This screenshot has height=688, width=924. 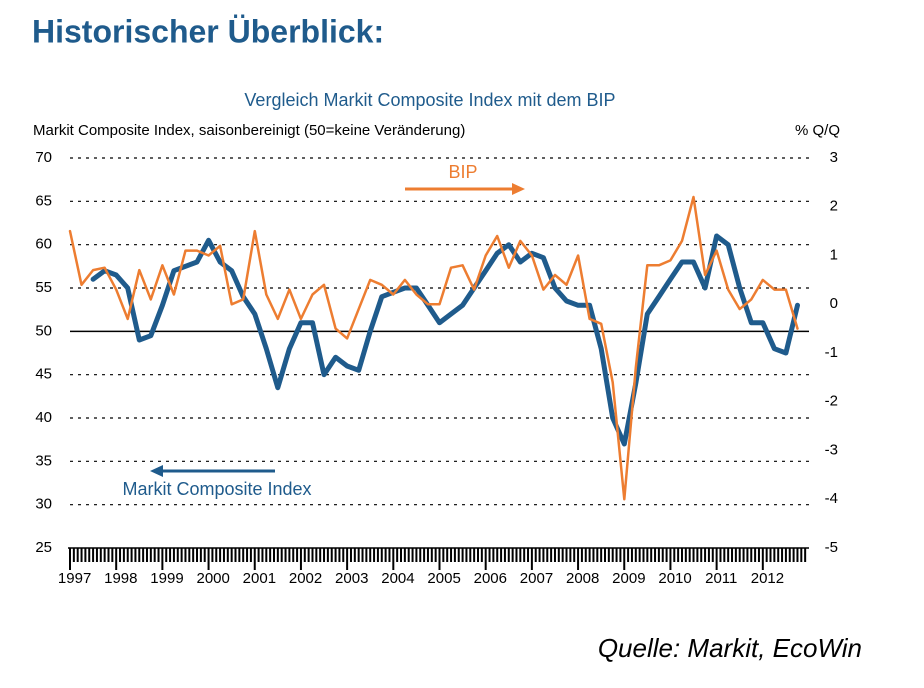 What do you see at coordinates (730, 648) in the screenshot?
I see `source: Quelle: Markit, EcoWin` at bounding box center [730, 648].